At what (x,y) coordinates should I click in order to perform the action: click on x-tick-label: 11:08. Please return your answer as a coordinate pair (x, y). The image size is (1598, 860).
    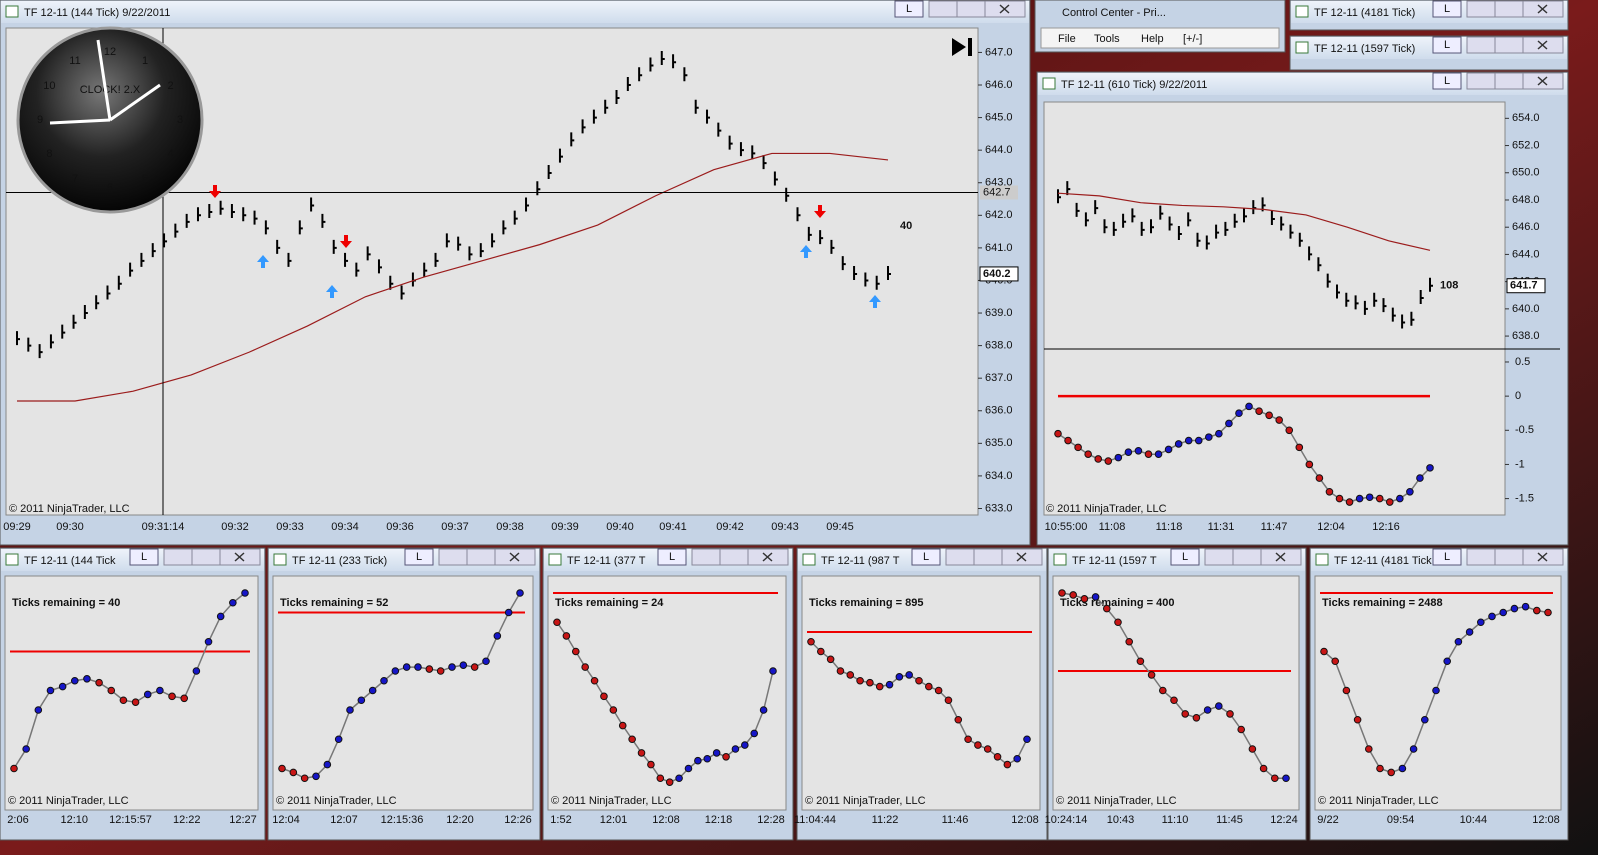
    Looking at the image, I should click on (1112, 527).